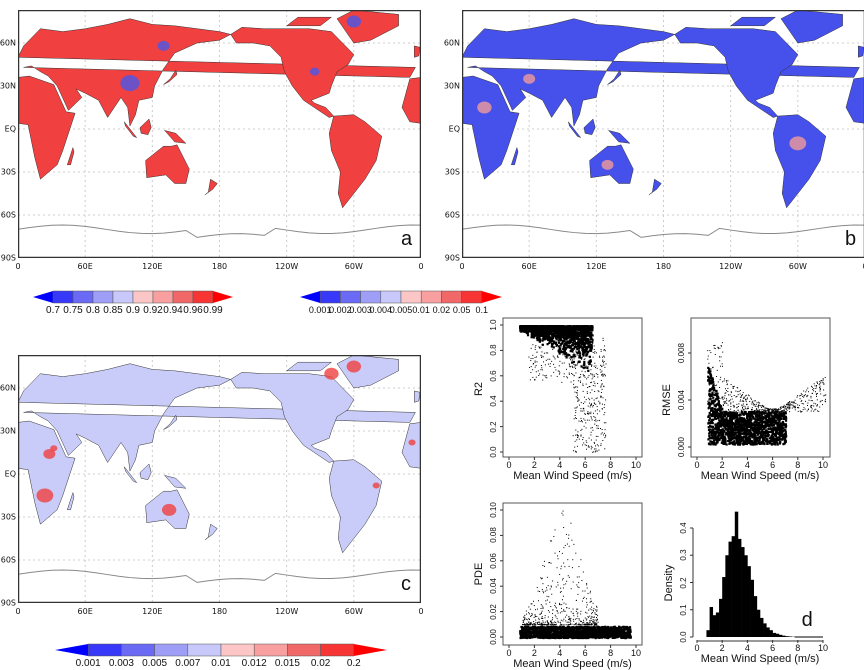 Image resolution: width=864 pixels, height=670 pixels. I want to click on lat-label: 90S, so click(8, 258).